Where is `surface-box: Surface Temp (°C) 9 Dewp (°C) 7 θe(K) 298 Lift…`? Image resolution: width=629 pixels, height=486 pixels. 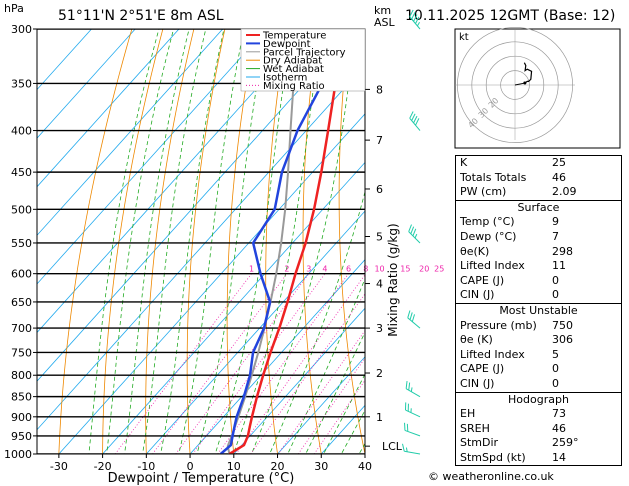 surface-box: Surface Temp (°C) 9 Dewp (°C) 7 θe(K) 298 Lift… is located at coordinates (538, 251).